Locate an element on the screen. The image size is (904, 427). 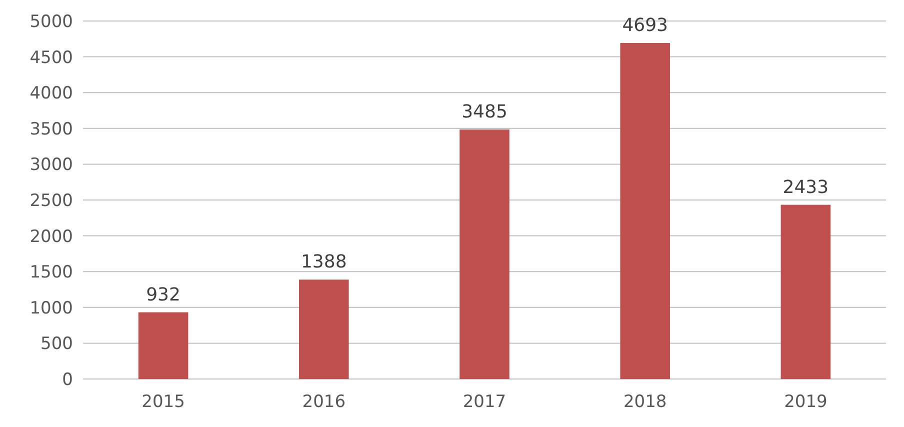
y-tick-label: 4000 is located at coordinates (51, 94).